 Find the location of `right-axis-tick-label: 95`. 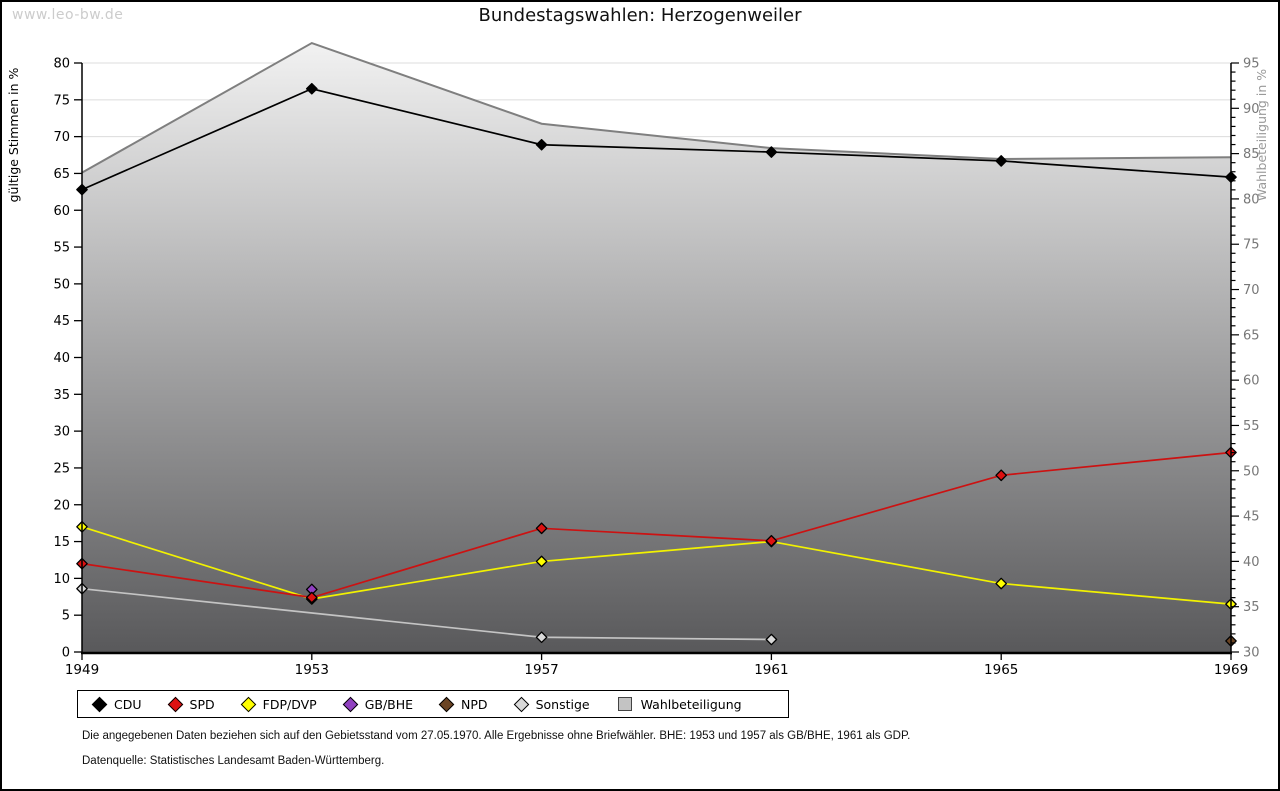

right-axis-tick-label: 95 is located at coordinates (1251, 64).